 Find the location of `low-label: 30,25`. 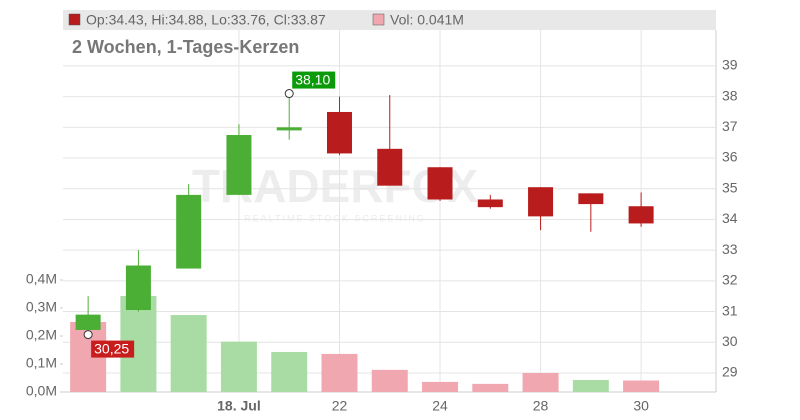

low-label: 30,25 is located at coordinates (111, 348).